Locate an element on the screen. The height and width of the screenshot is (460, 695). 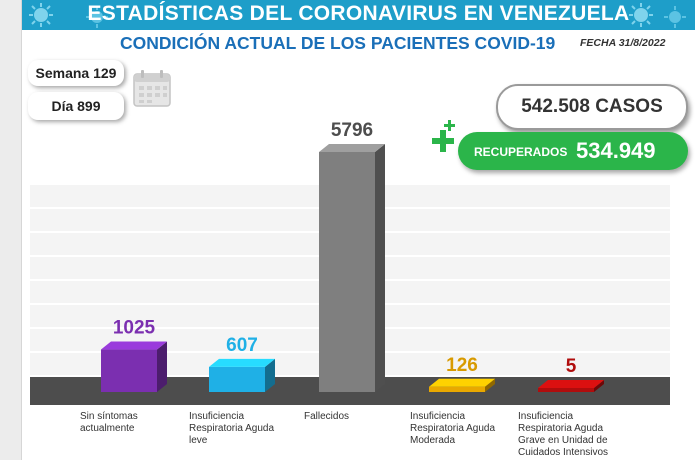
data-label: 5 is located at coordinates (571, 366).